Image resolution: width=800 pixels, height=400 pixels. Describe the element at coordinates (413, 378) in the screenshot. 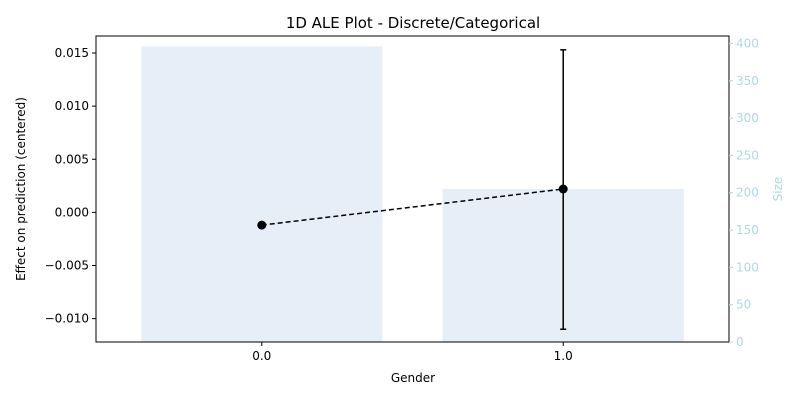

I see `x-axis-label: Gender` at that location.